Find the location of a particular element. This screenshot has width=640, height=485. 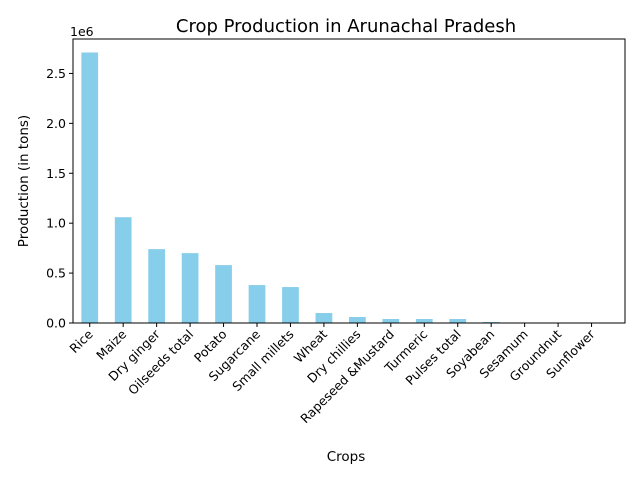

y-tick-label-5: 2.5 is located at coordinates (56, 73).